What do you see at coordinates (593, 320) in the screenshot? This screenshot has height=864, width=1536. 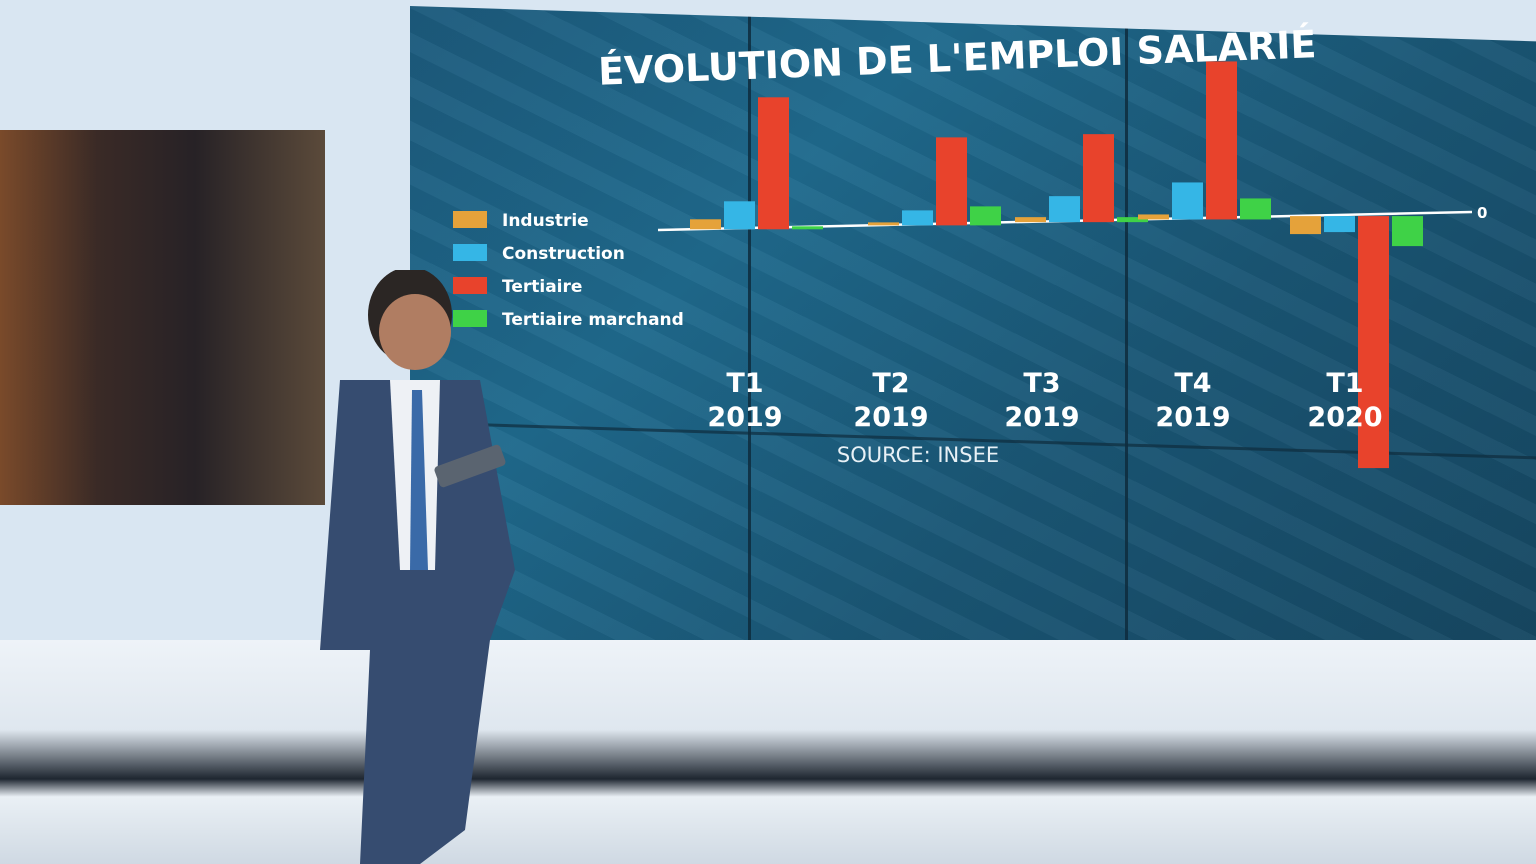 I see `legend-label: Tertiaire marchand` at bounding box center [593, 320].